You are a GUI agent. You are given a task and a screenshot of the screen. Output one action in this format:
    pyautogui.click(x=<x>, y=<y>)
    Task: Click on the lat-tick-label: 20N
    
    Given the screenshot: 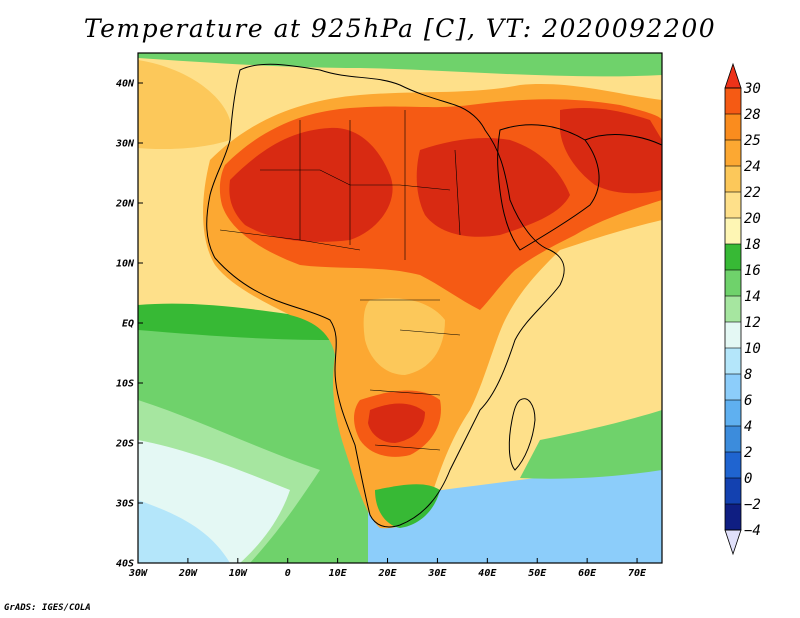 What is the action you would take?
    pyautogui.click(x=125, y=204)
    